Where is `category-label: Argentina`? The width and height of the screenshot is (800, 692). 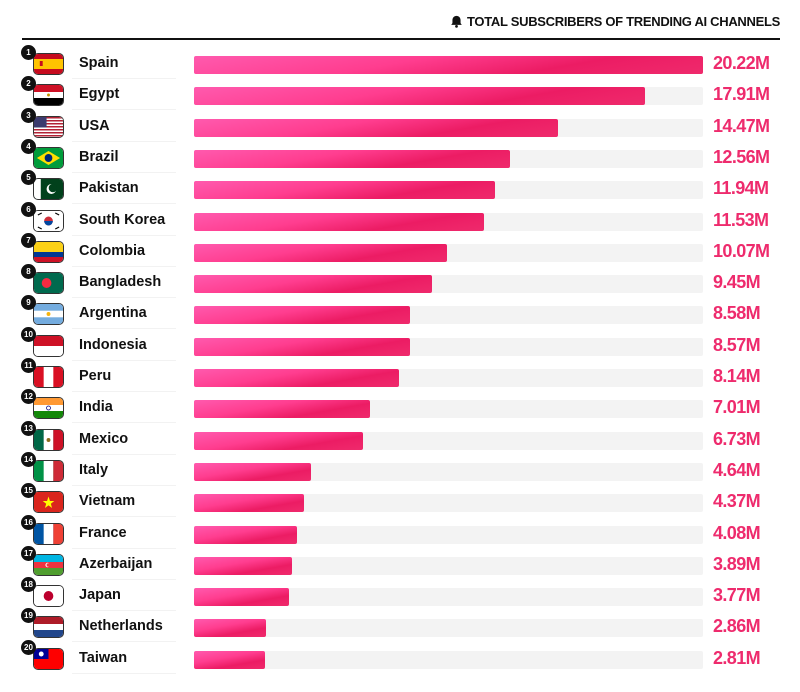
category-label: Argentina is located at coordinates (113, 313).